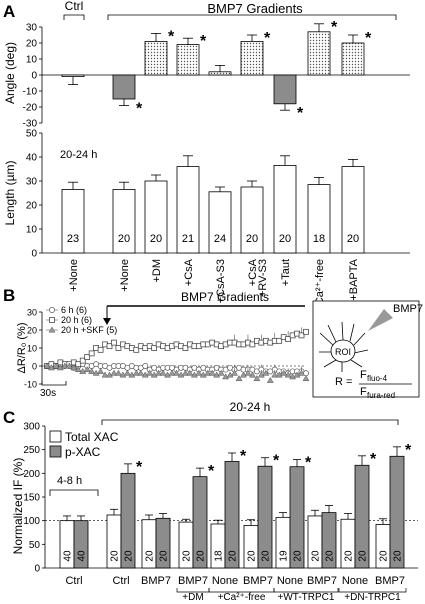 This screenshot has height=604, width=425. I want to click on pipette-icon, so click(380, 320).